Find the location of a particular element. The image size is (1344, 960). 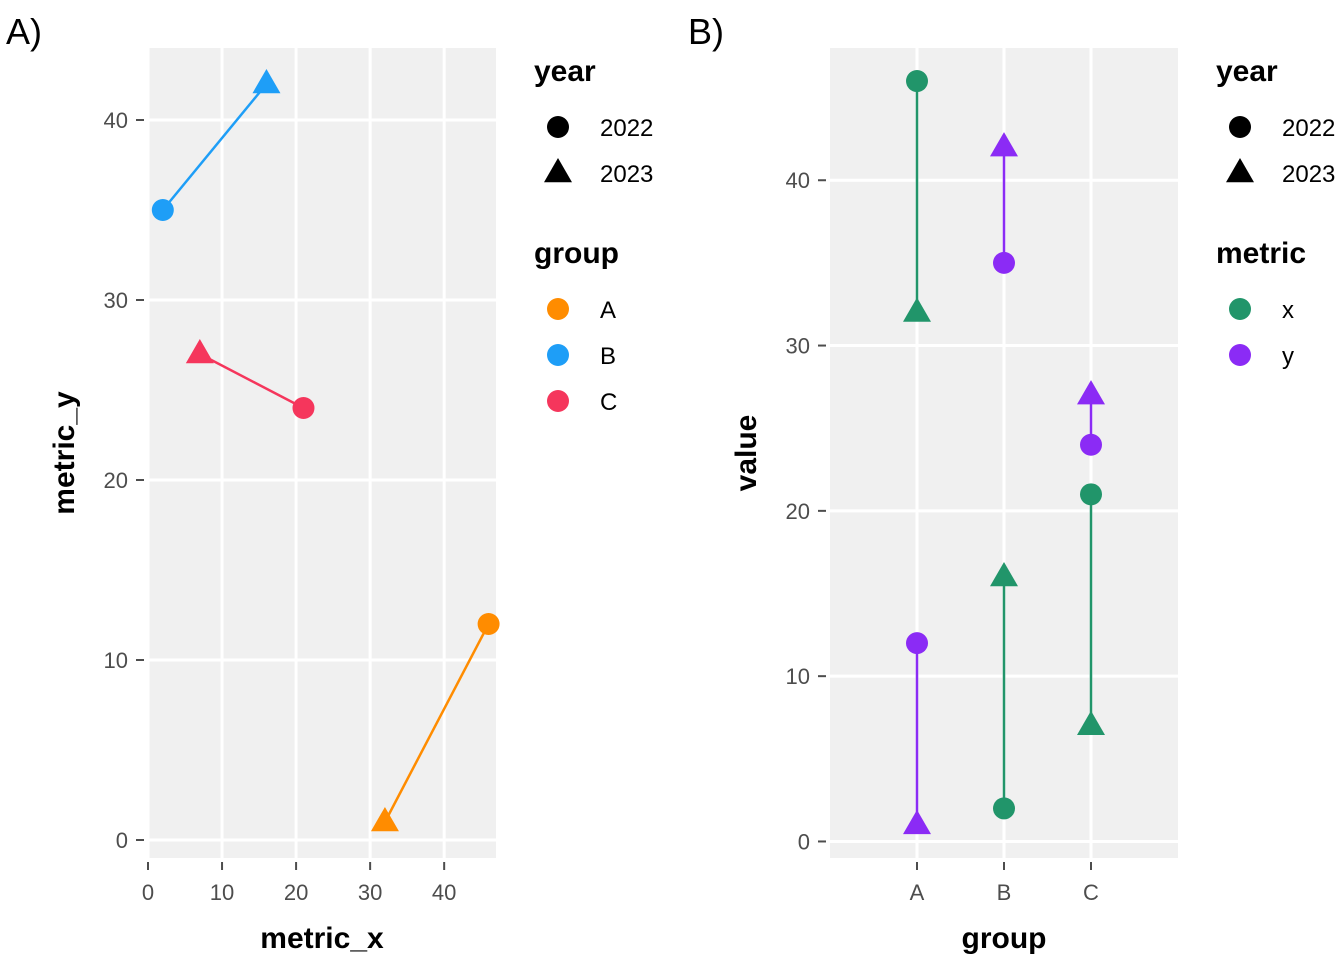

point-C-2022 is located at coordinates (303, 408).